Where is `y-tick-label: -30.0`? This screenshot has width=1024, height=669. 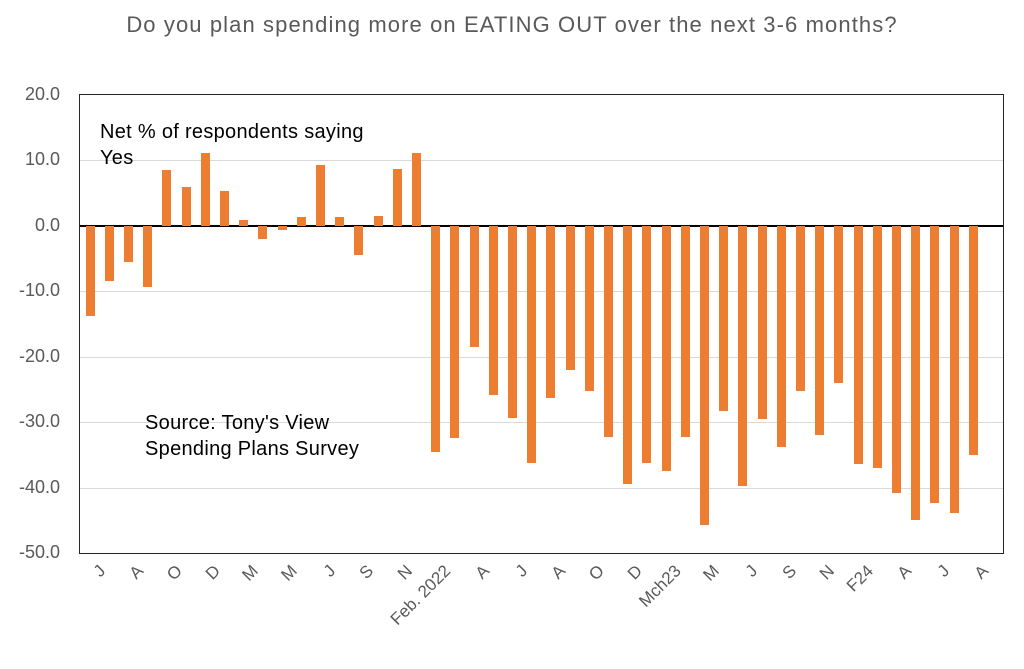
y-tick-label: -30.0 is located at coordinates (39, 421).